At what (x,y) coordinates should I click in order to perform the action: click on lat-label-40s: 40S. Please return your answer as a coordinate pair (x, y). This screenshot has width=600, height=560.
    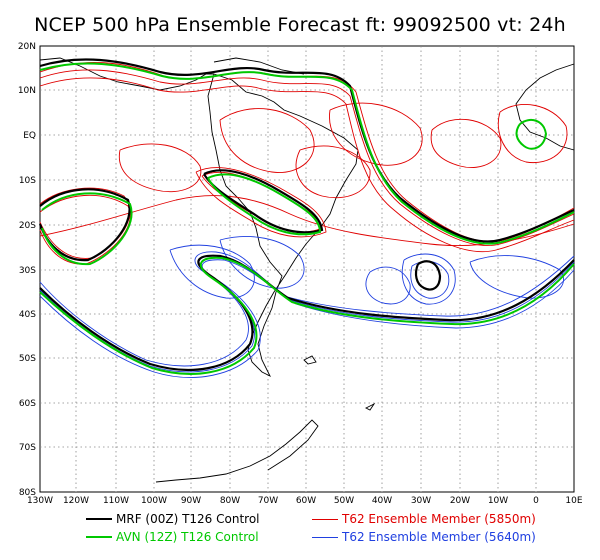
    Looking at the image, I should click on (27, 315).